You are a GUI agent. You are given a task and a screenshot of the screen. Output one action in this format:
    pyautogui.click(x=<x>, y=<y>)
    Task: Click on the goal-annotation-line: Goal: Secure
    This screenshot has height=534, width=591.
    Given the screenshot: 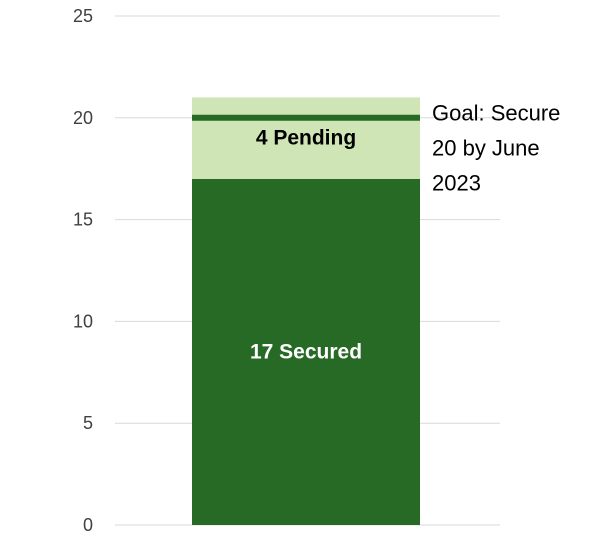 What is the action you would take?
    pyautogui.click(x=496, y=113)
    